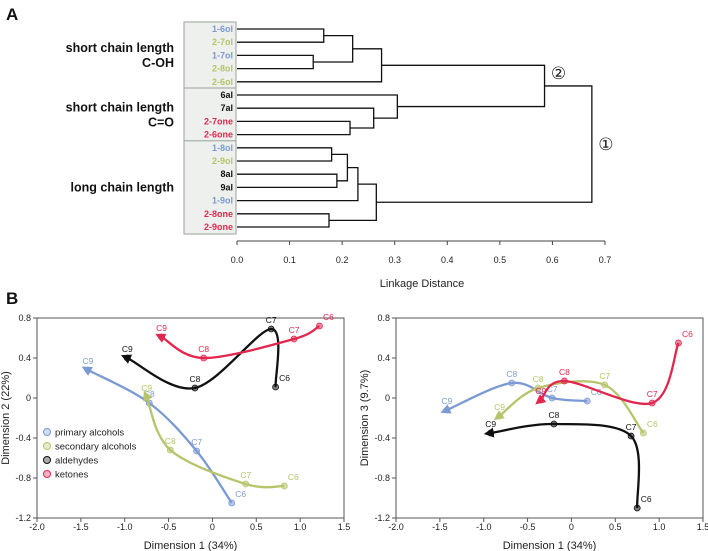 The image size is (708, 551). Describe the element at coordinates (344, 527) in the screenshot. I see `x-tick-label: 1.5` at that location.